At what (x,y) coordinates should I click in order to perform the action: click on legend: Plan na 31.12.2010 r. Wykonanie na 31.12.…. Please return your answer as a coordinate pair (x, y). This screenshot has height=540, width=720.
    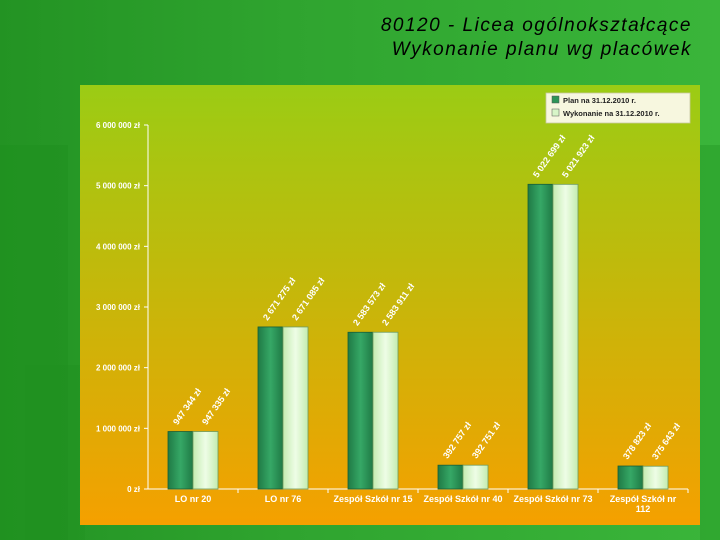
    Looking at the image, I should click on (618, 108).